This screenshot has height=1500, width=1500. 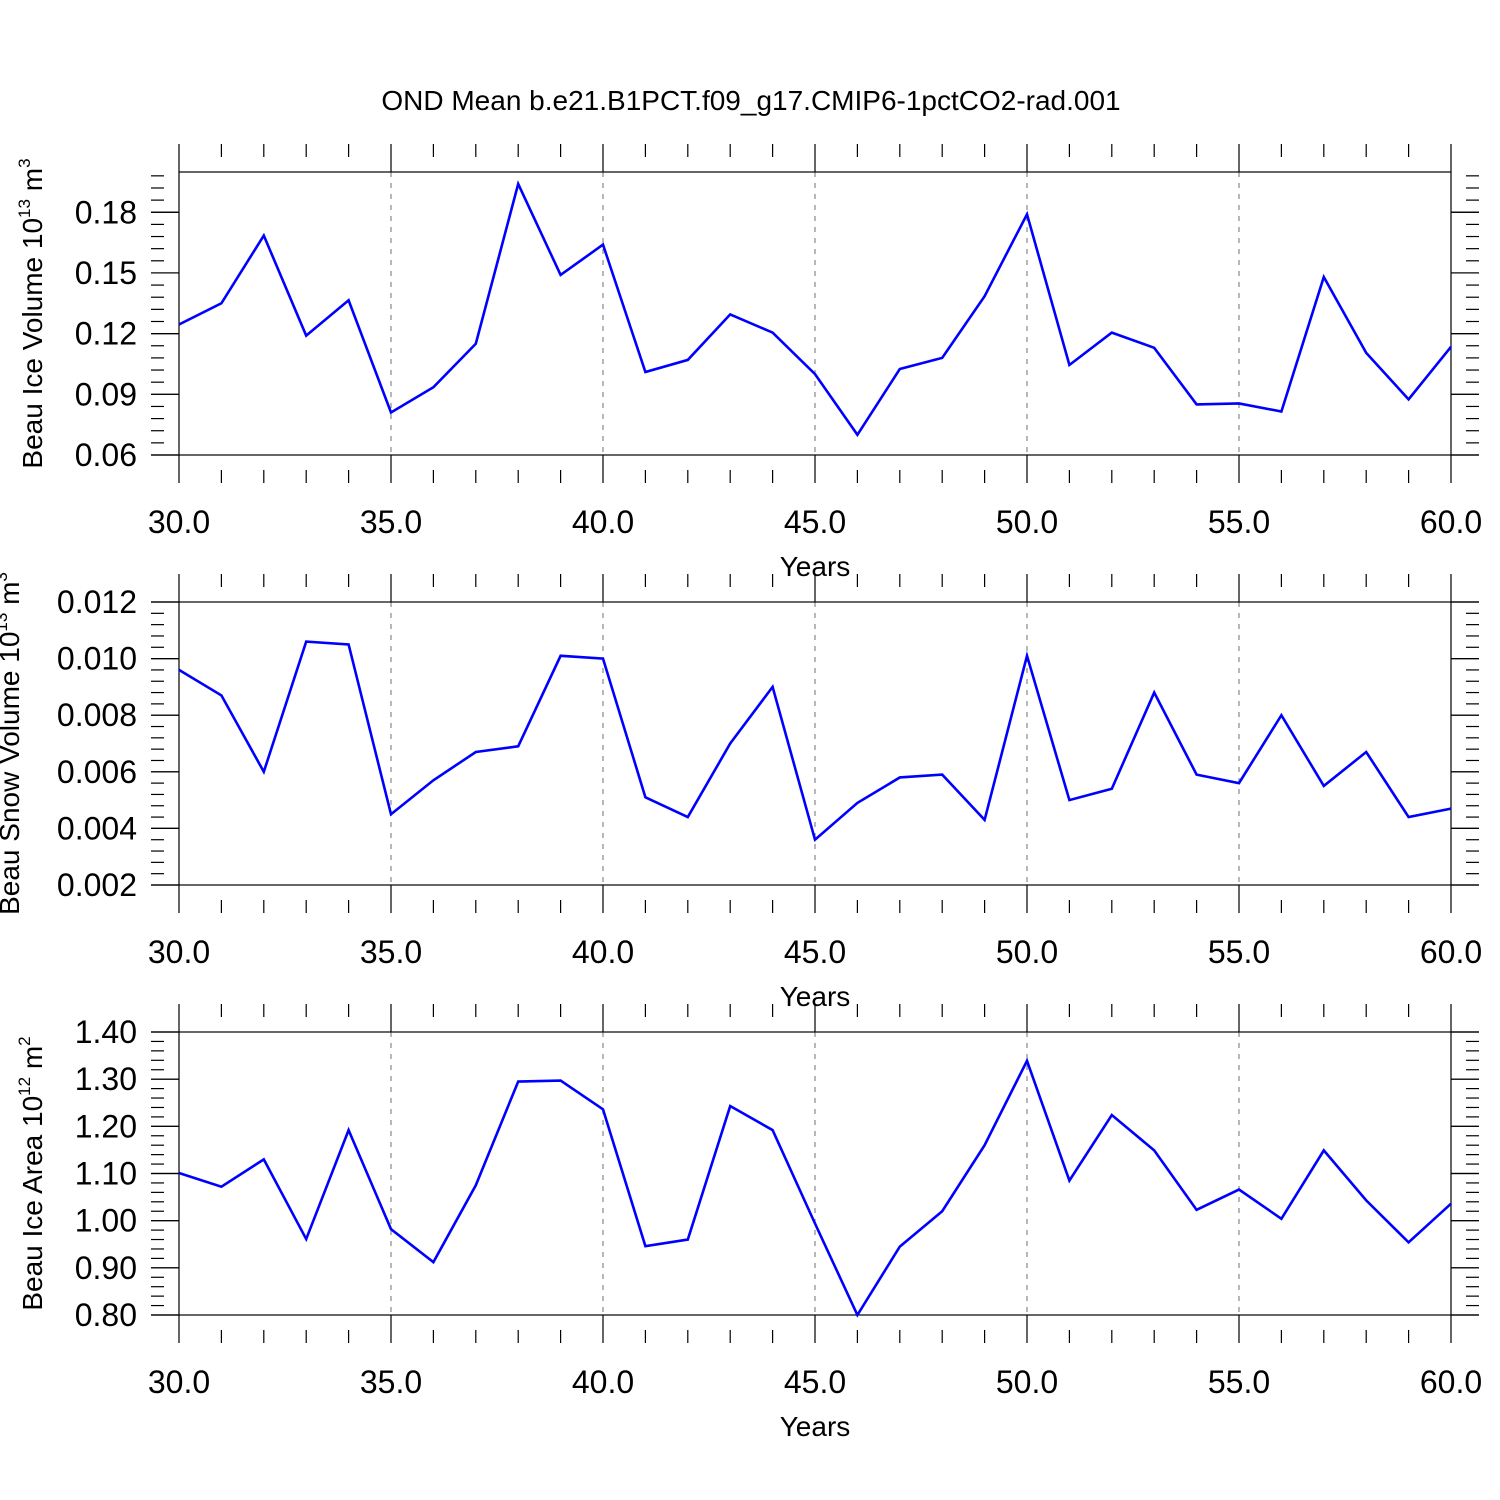 What do you see at coordinates (106, 1079) in the screenshot?
I see `y-tick-label: 1.30` at bounding box center [106, 1079].